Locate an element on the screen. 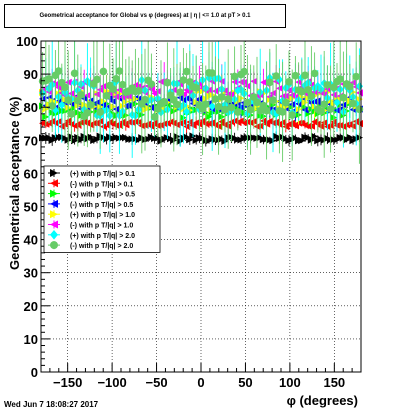 The width and height of the screenshot is (400, 414). y-axis-label: Geometrical acceptance (%) is located at coordinates (14, 183).